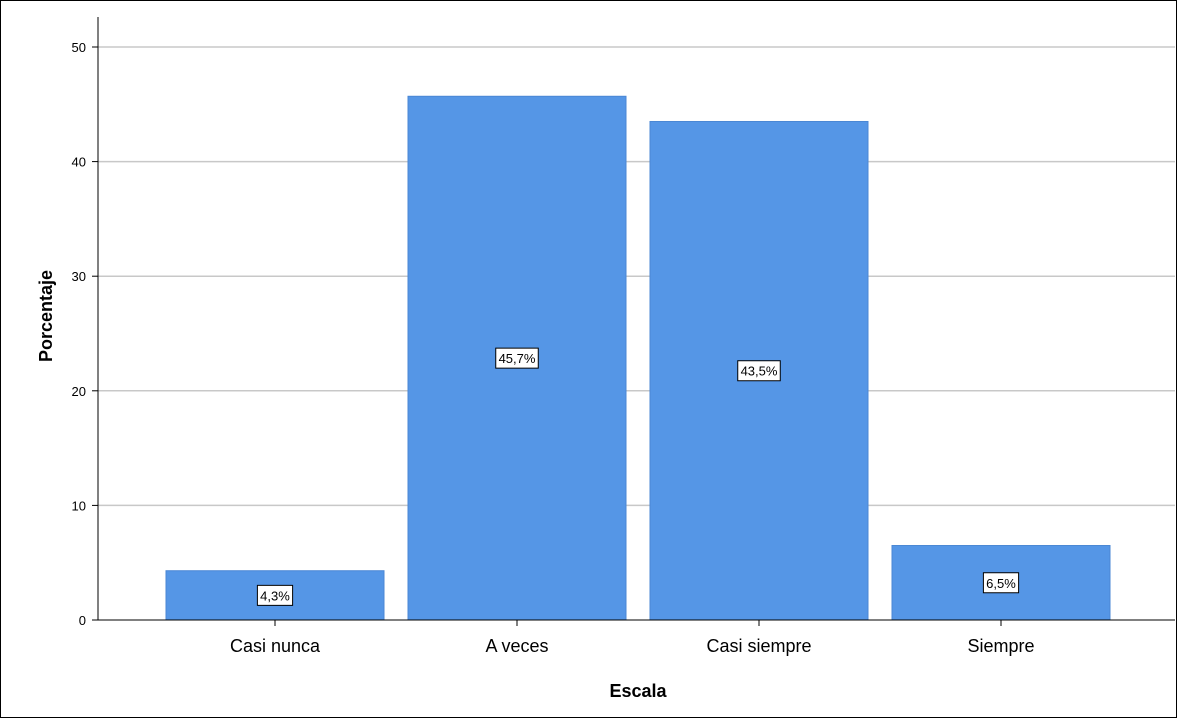 This screenshot has height=718, width=1177. I want to click on x-tick-label: Siempre, so click(1000, 646).